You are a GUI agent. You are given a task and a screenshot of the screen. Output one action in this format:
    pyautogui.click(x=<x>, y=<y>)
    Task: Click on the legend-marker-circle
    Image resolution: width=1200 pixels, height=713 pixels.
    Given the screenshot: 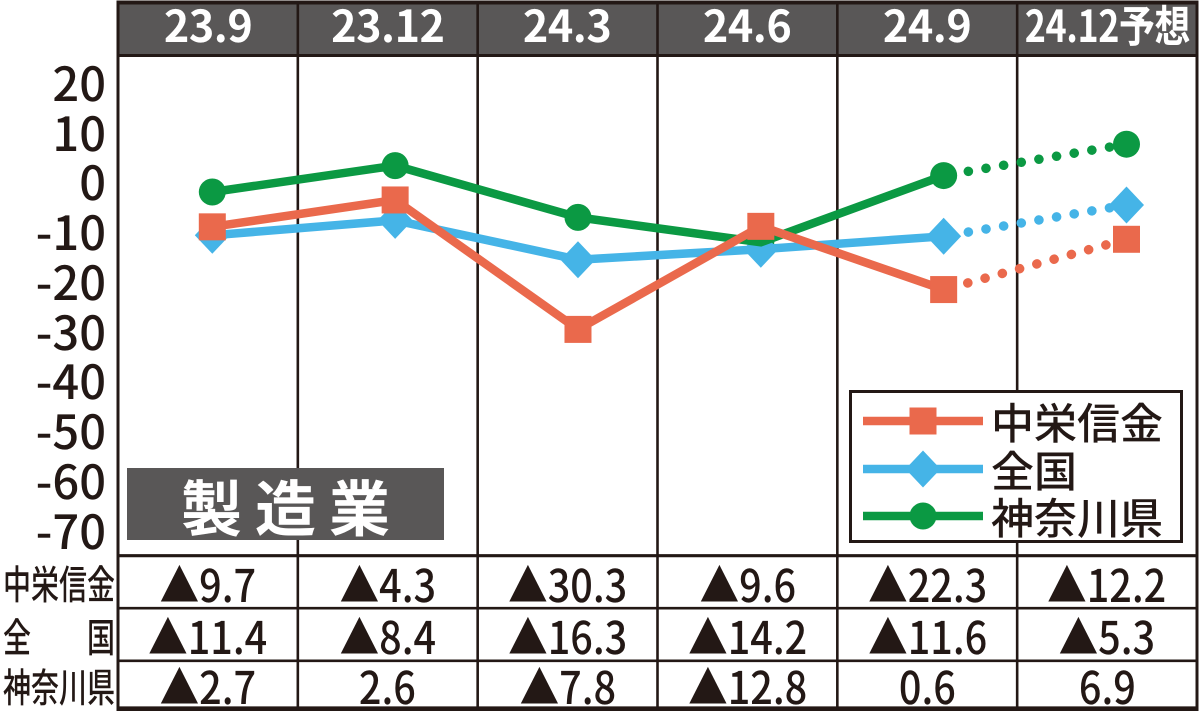 What is the action you would take?
    pyautogui.click(x=923, y=516)
    